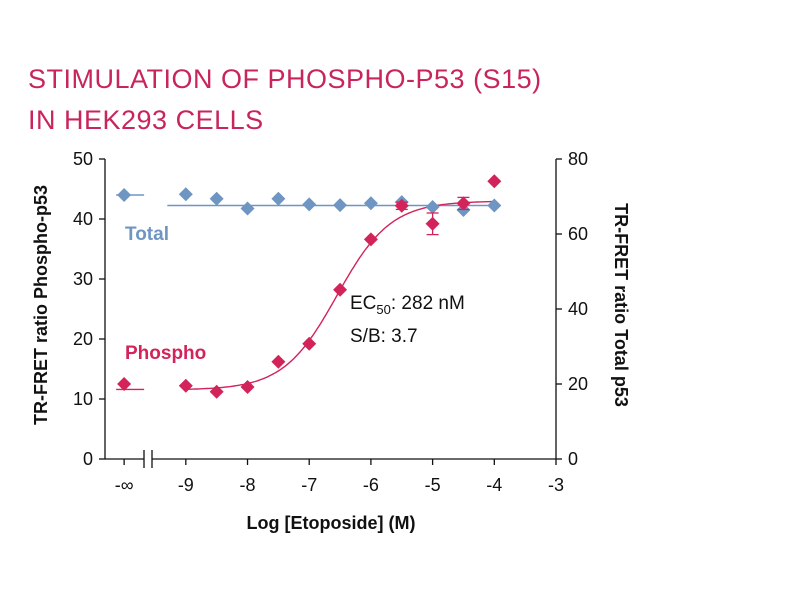 This screenshot has height=600, width=800. Describe the element at coordinates (494, 485) in the screenshot. I see `x-tick-label: -4` at that location.